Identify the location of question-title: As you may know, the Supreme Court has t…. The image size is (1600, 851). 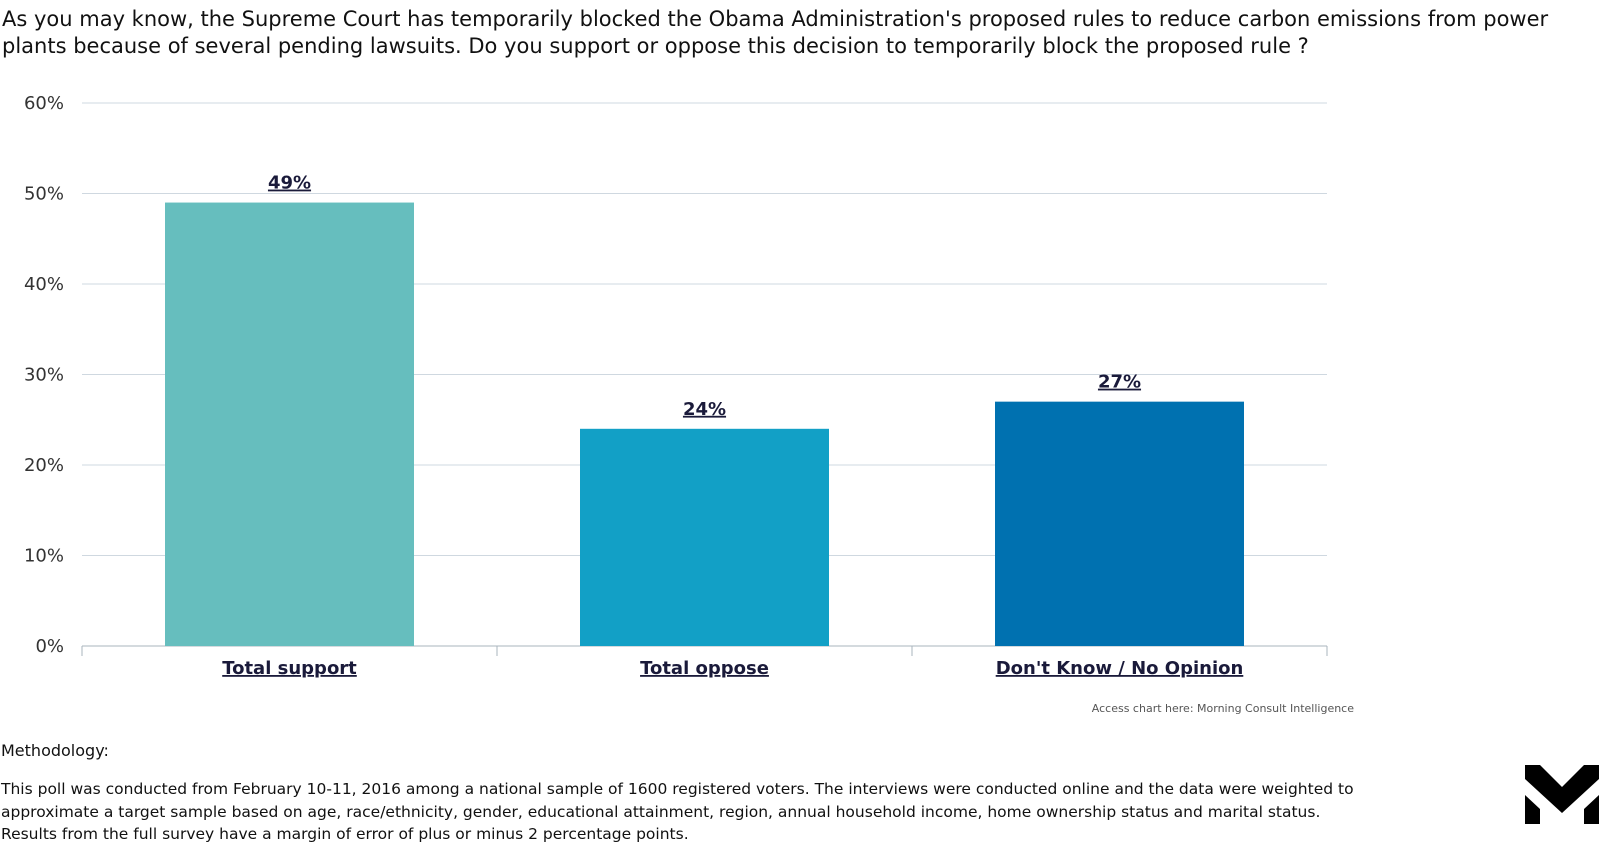
(775, 32).